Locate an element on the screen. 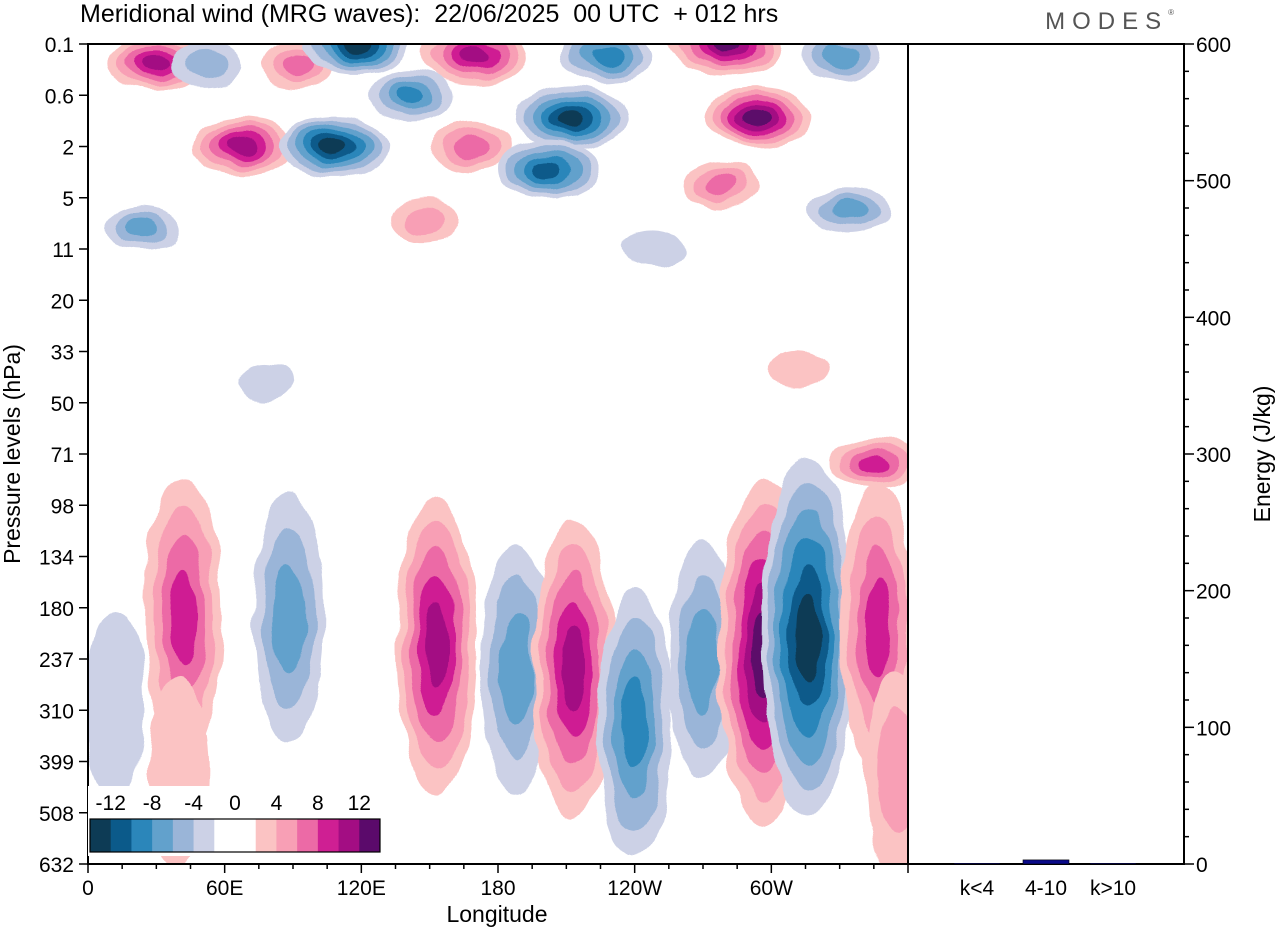  colorbar-label: 8 is located at coordinates (318, 803).